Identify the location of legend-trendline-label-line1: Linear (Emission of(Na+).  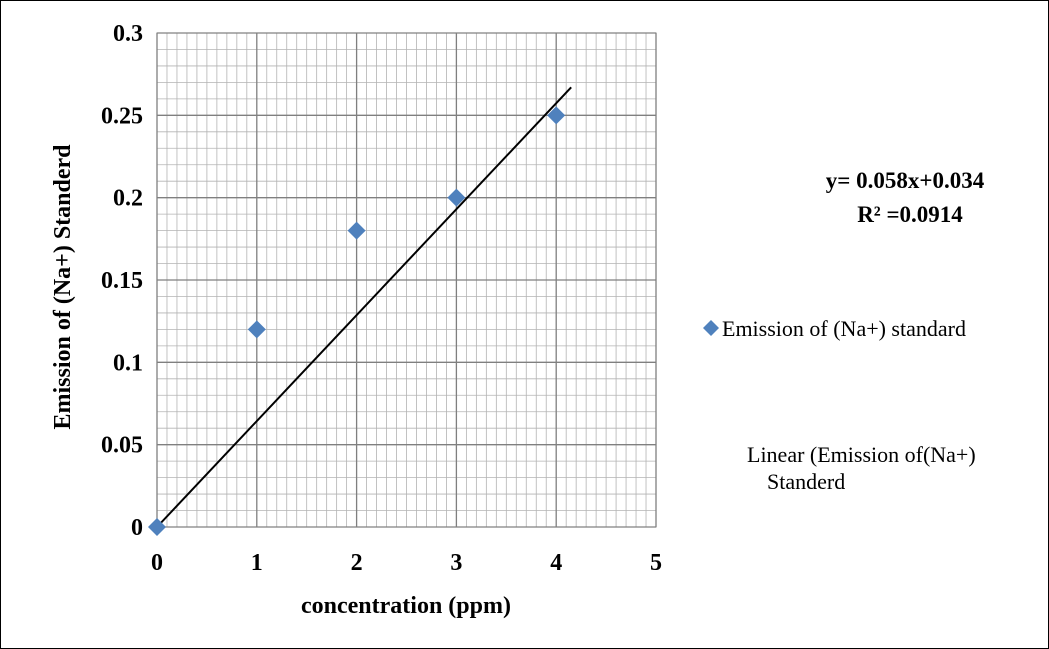
(861, 454).